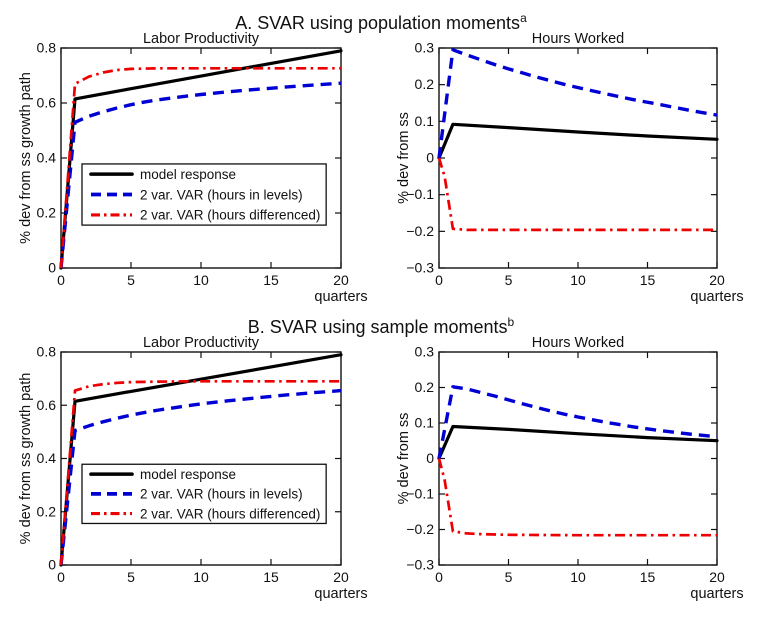 The image size is (762, 627). I want to click on section-b-superscript: b, so click(511, 322).